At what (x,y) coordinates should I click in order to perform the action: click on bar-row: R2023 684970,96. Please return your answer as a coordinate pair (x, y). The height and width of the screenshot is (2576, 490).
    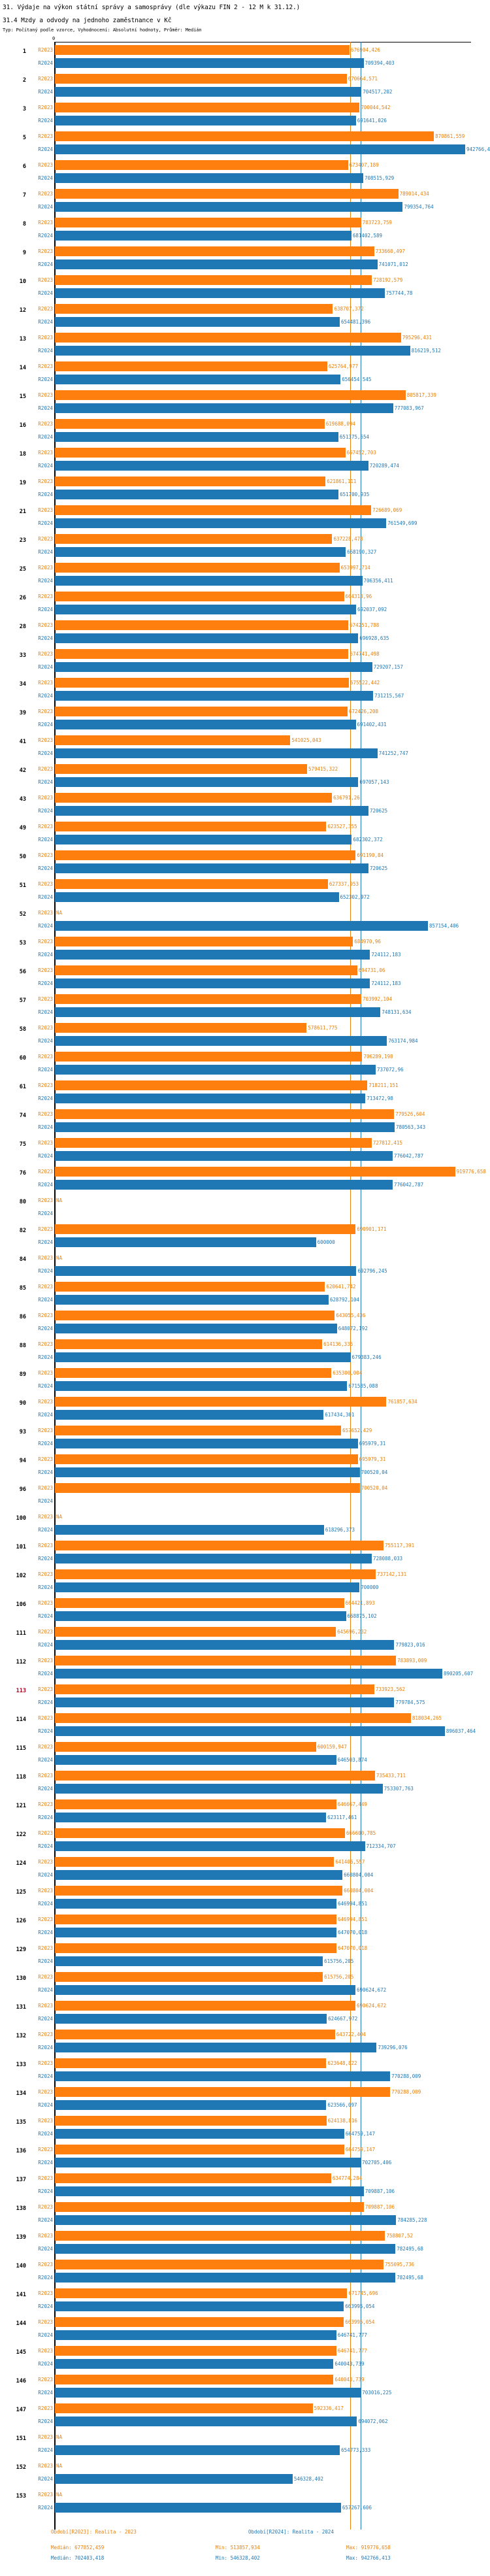
    Looking at the image, I should click on (245, 941).